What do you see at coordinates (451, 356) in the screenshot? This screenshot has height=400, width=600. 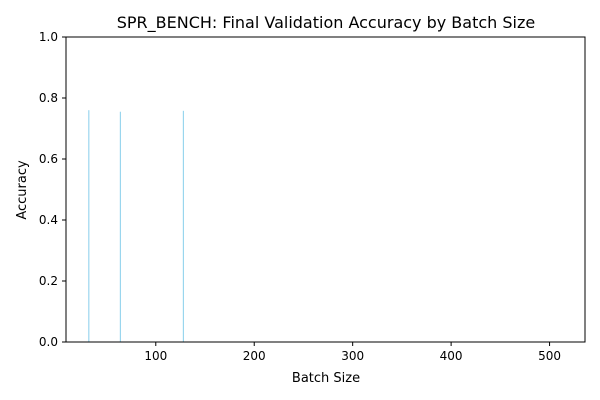 I see `x-tick-label: 400` at bounding box center [451, 356].